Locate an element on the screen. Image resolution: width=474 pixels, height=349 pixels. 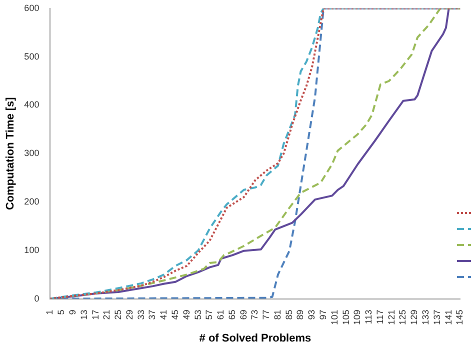
x-tick-label: 33 is located at coordinates (141, 315).